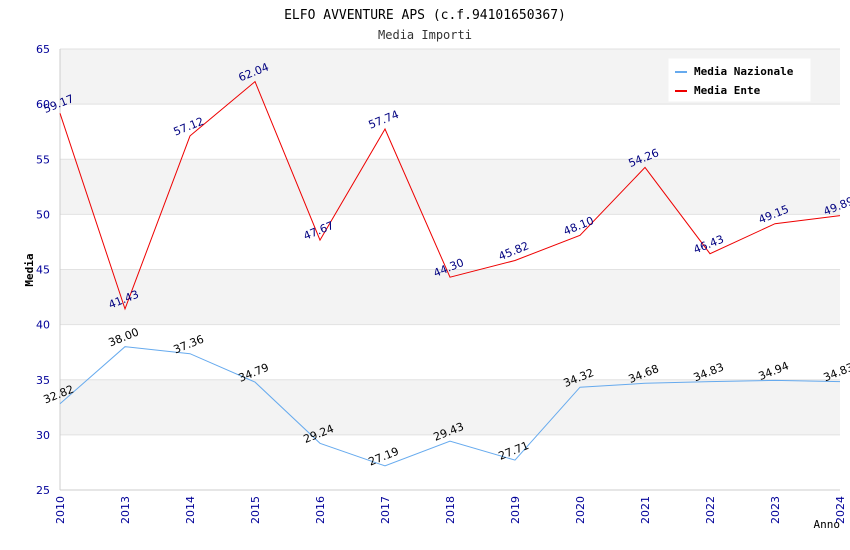  What do you see at coordinates (840, 510) in the screenshot?
I see `x-tick-label: 2024` at bounding box center [840, 510].